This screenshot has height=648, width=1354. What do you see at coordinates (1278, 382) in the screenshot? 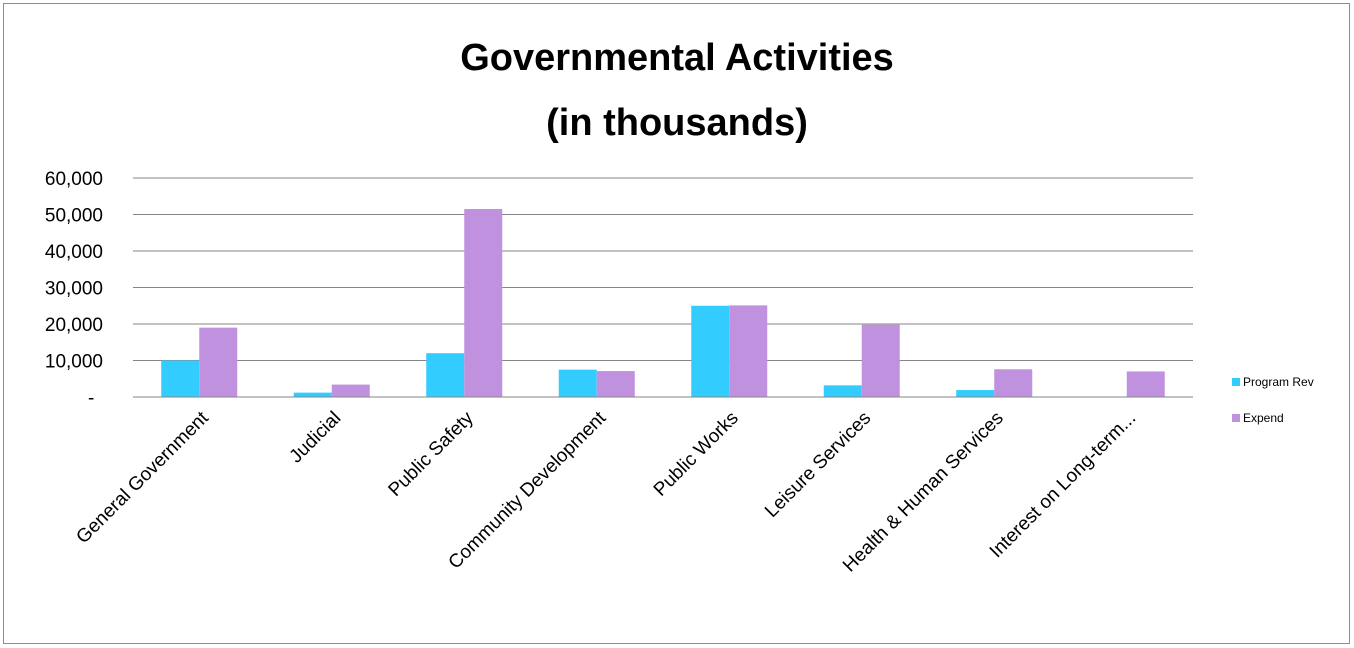
I see `legend-label: Program Rev` at bounding box center [1278, 382].